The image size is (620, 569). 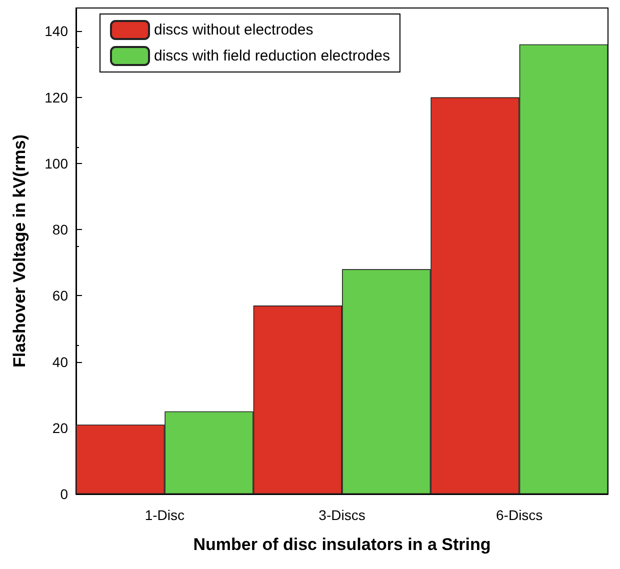 I want to click on y-axis-title: Flashover Voltage in kV(rms), so click(x=19, y=251).